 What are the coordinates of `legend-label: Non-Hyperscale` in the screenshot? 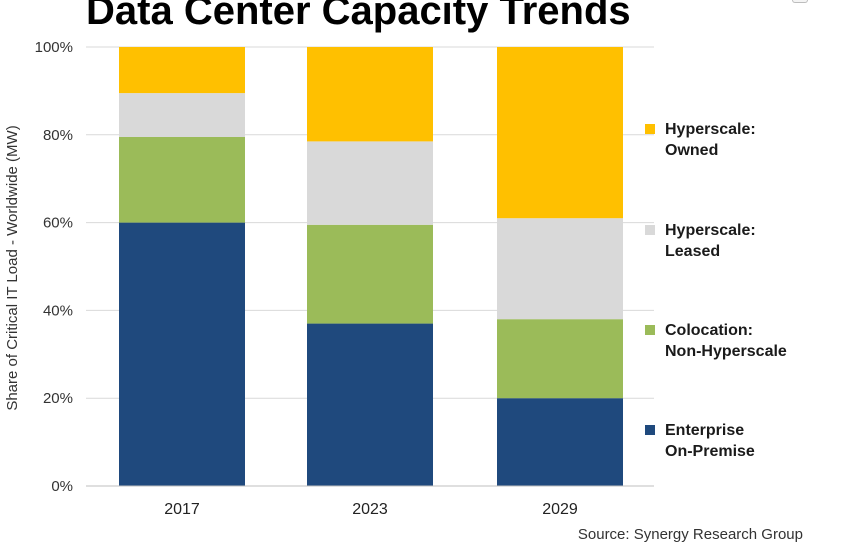 It's located at (726, 351).